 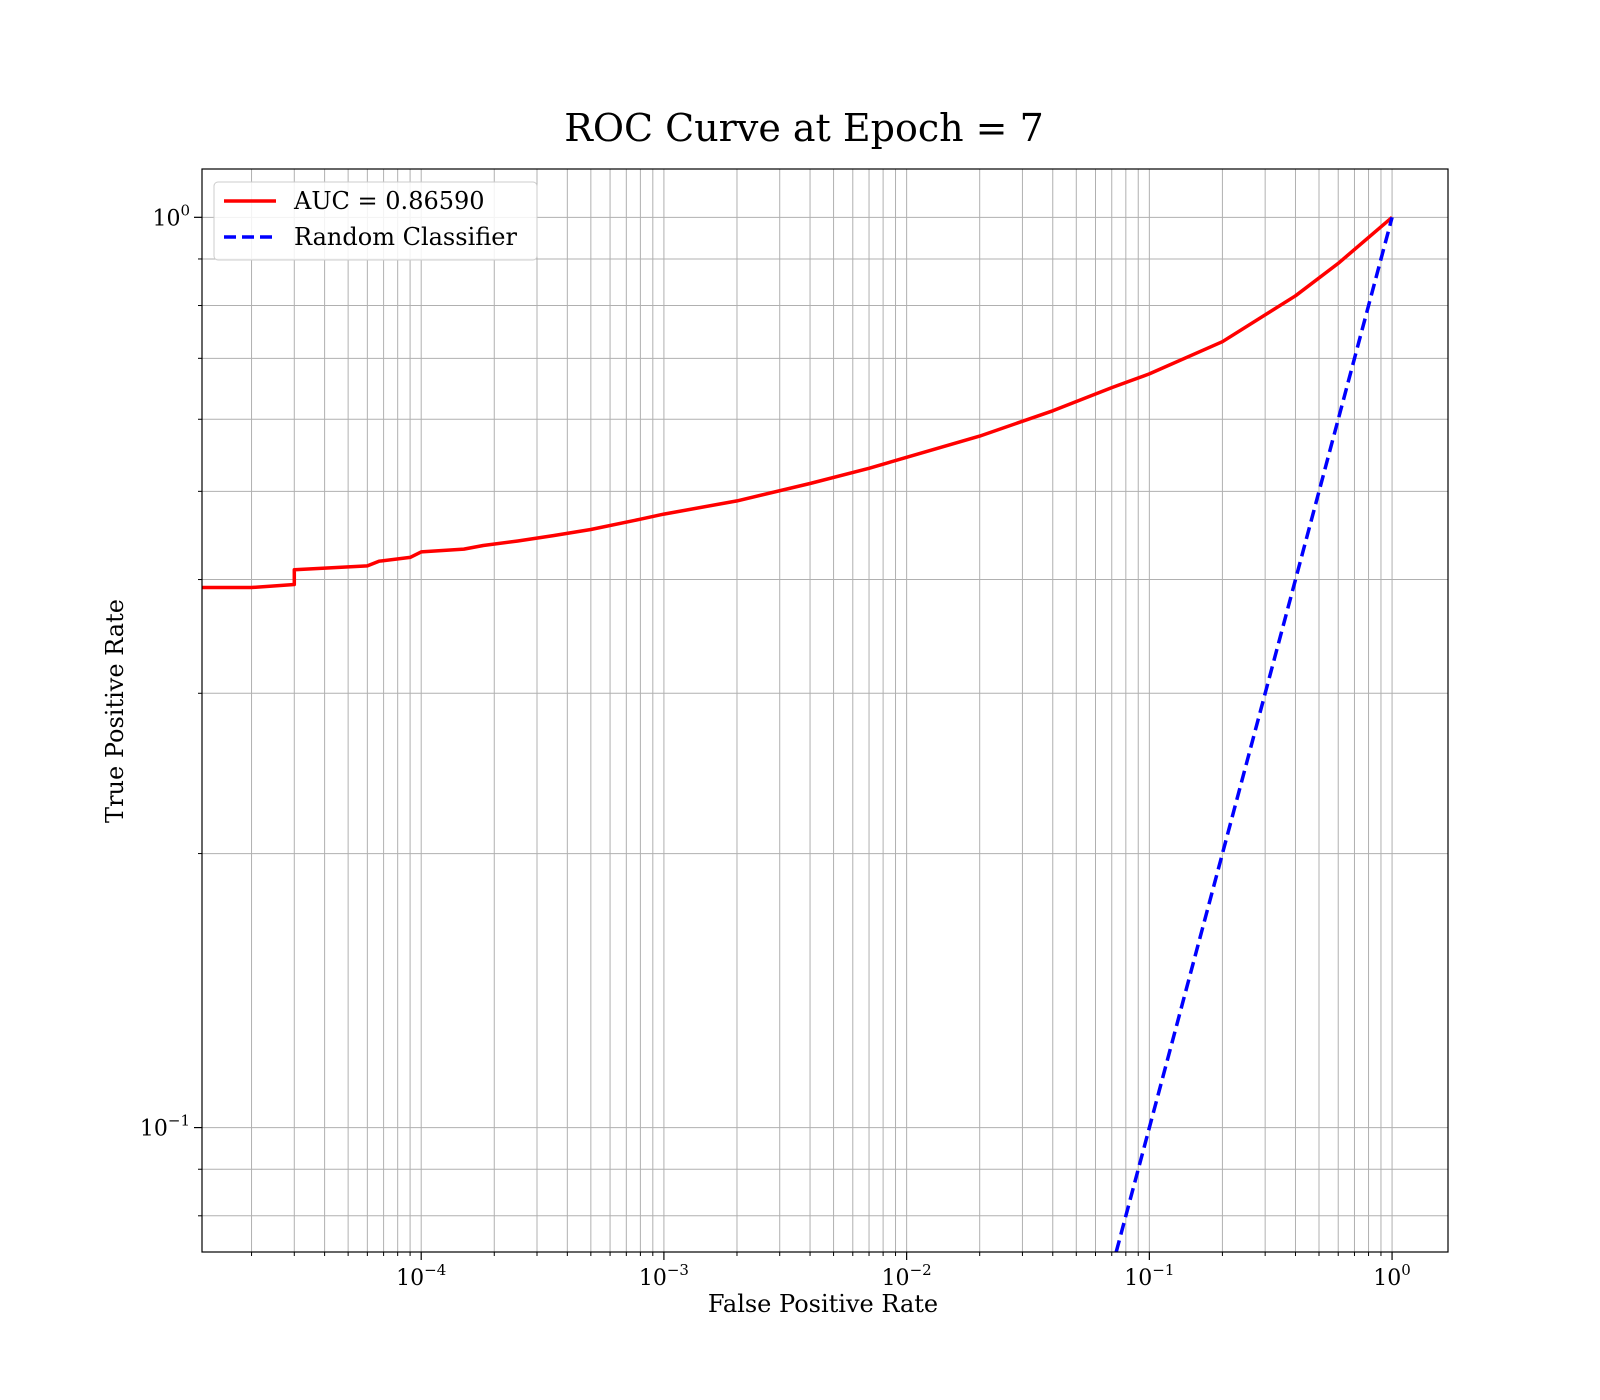 I want to click on random-classifier-line, so click(x=1254, y=734).